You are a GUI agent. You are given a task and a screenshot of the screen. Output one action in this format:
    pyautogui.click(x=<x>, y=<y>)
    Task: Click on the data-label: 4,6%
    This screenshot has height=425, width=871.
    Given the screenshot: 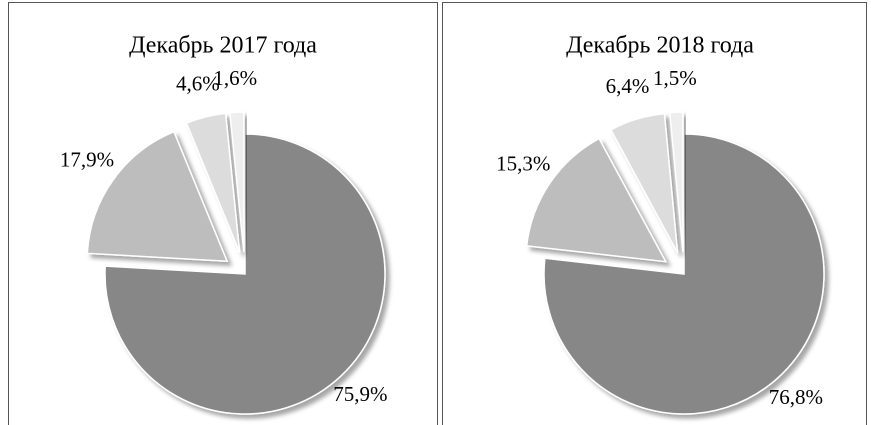 What is the action you would take?
    pyautogui.click(x=198, y=84)
    